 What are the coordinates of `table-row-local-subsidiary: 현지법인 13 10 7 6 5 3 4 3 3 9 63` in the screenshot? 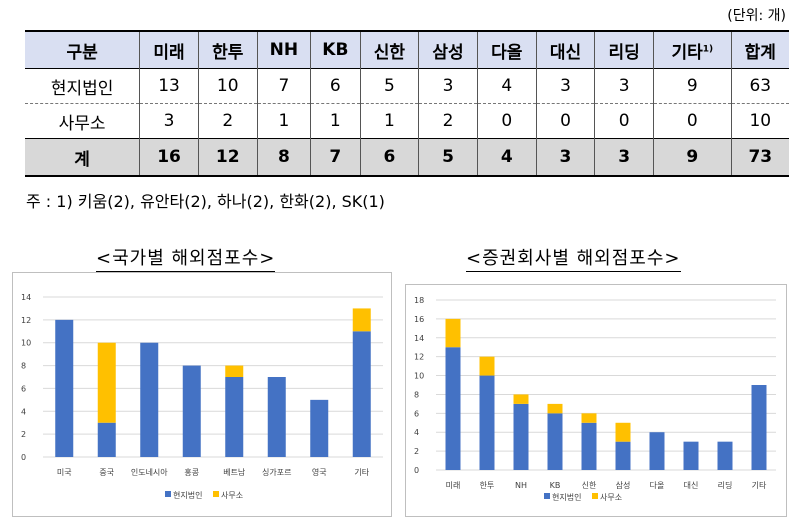 It's located at (407, 86).